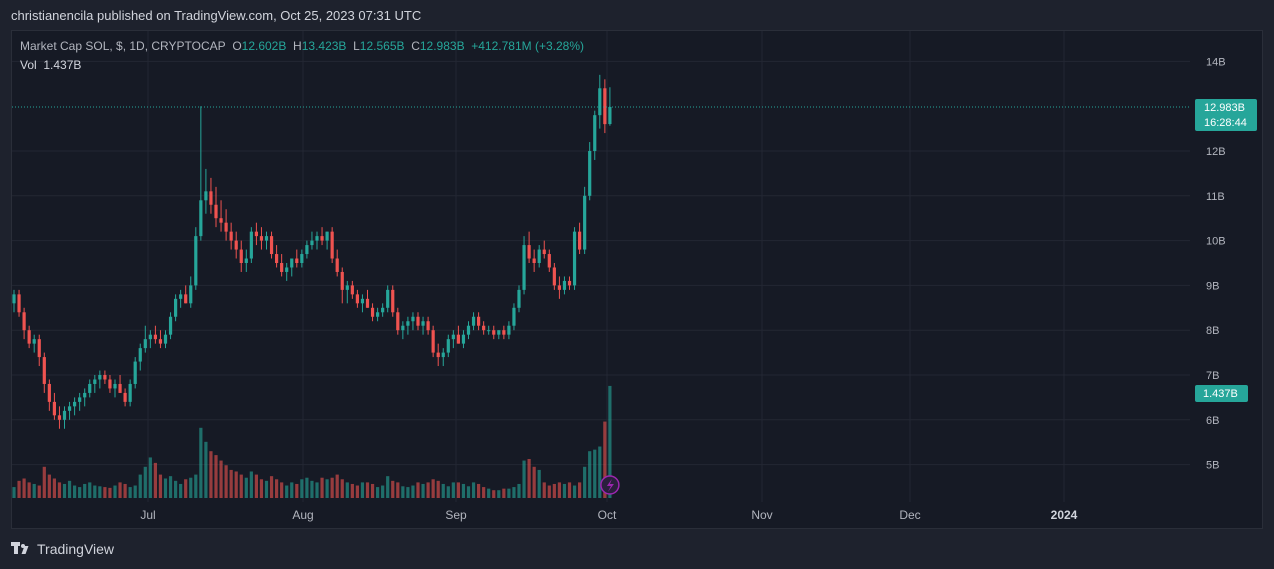 The height and width of the screenshot is (569, 1274). Describe the element at coordinates (264, 46) in the screenshot. I see `legend-open: 12.602B` at that location.